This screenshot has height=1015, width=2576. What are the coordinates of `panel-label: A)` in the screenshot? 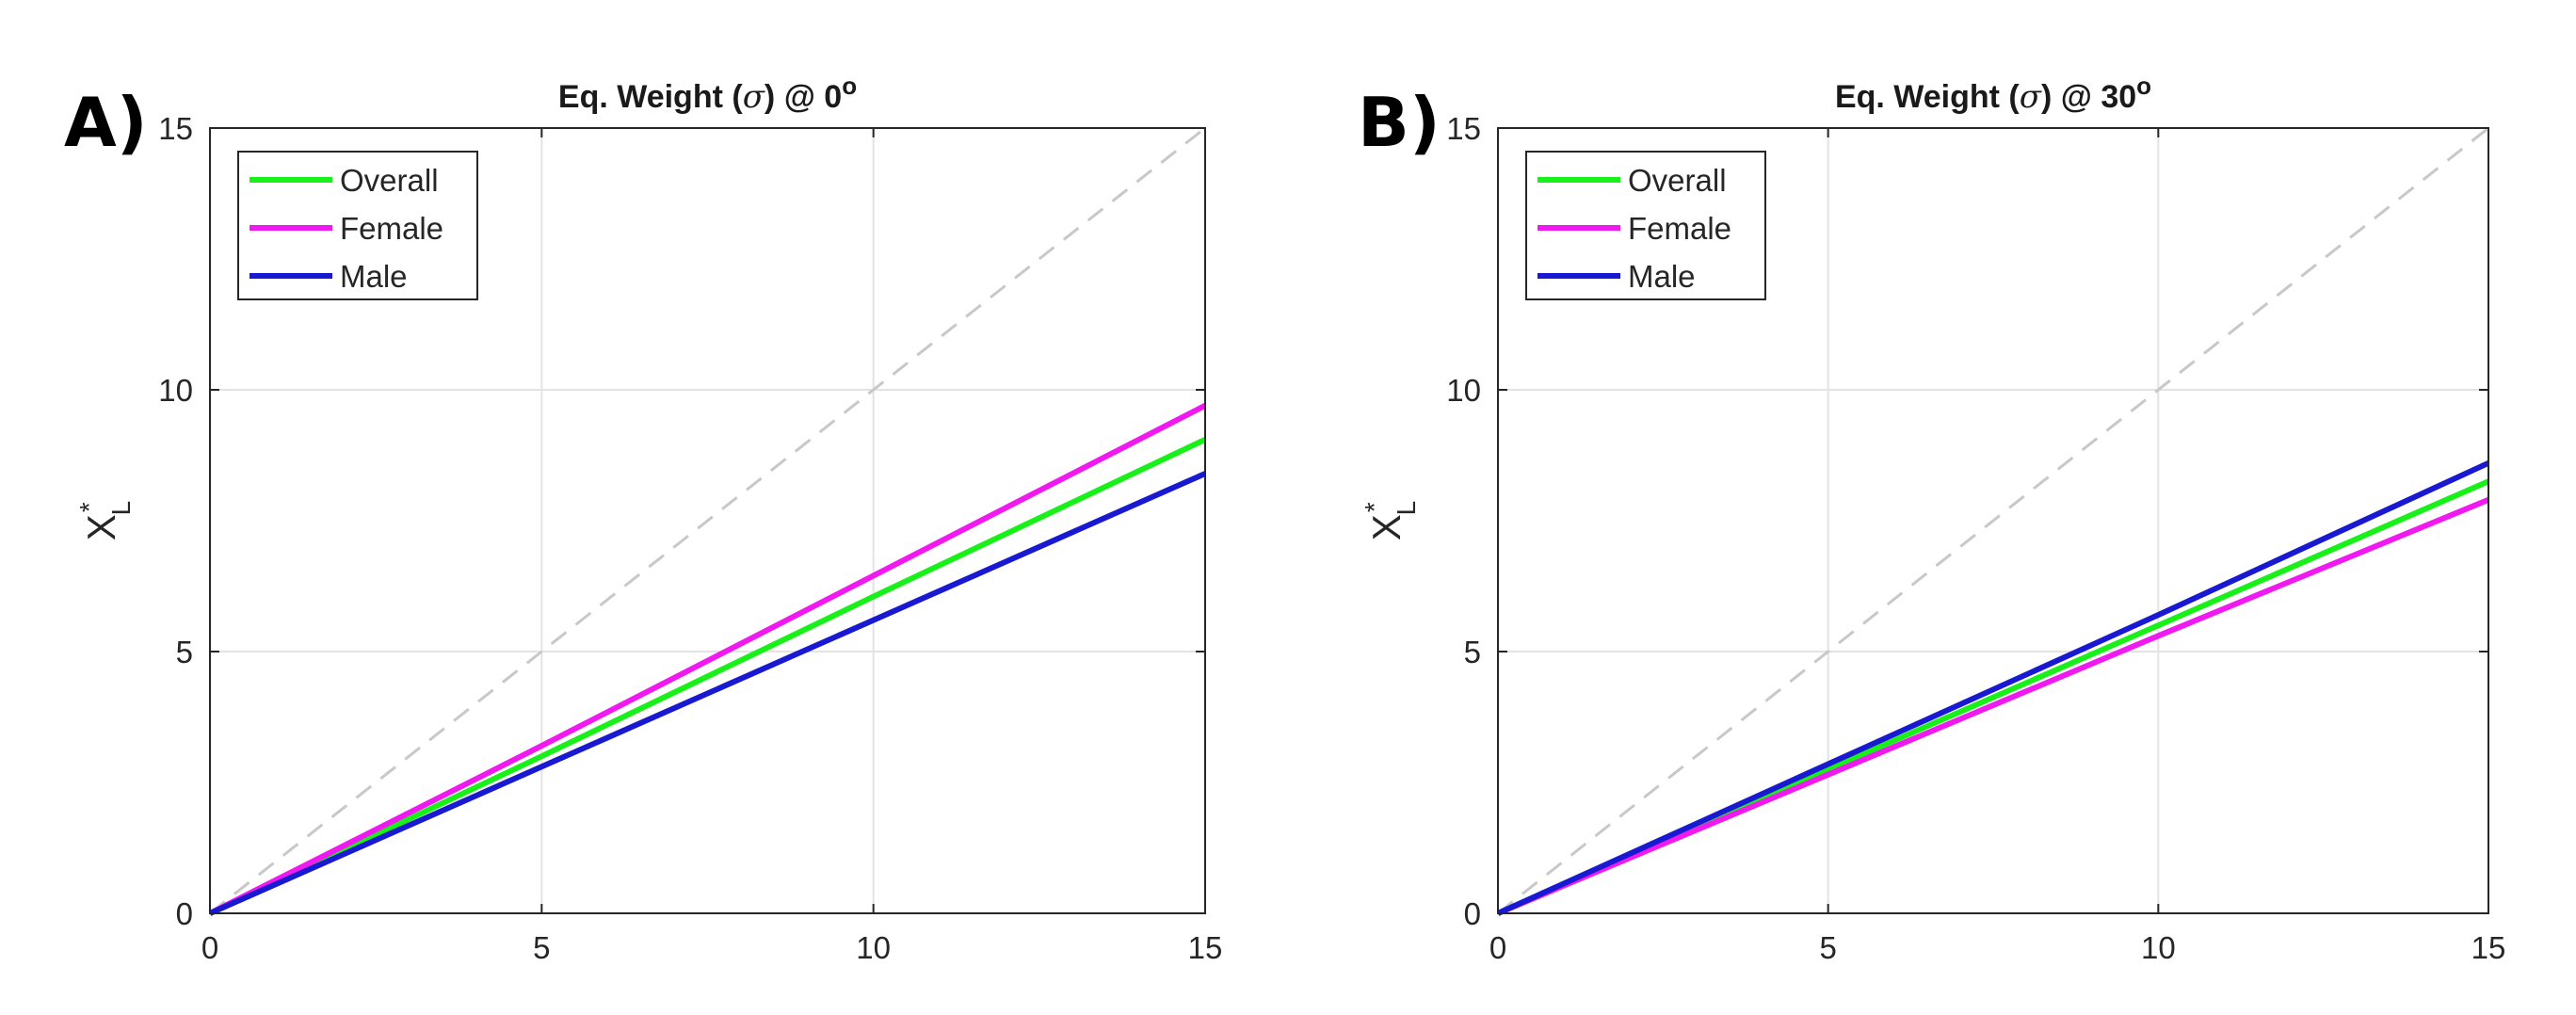 It's located at (106, 122).